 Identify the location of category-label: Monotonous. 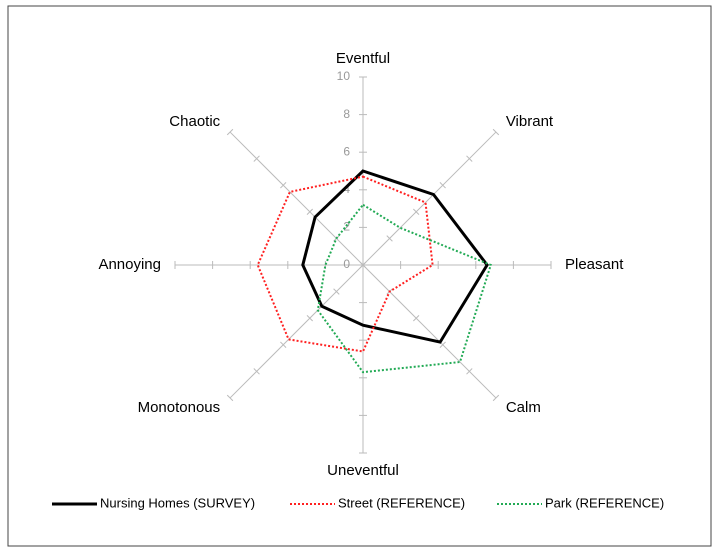
(179, 407).